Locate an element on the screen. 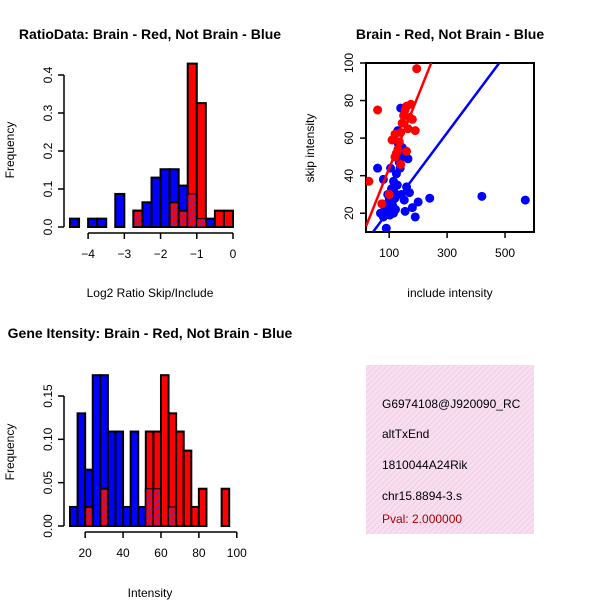 This screenshot has height=600, width=600. ratio-histogram-xlabel: Log2 Ratio Skip/Include is located at coordinates (150, 293).